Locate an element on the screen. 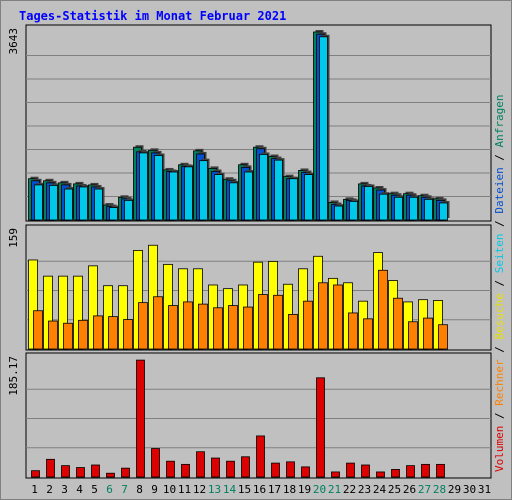 The height and width of the screenshot is (500, 512). day-label-21: 21 is located at coordinates (334, 489).